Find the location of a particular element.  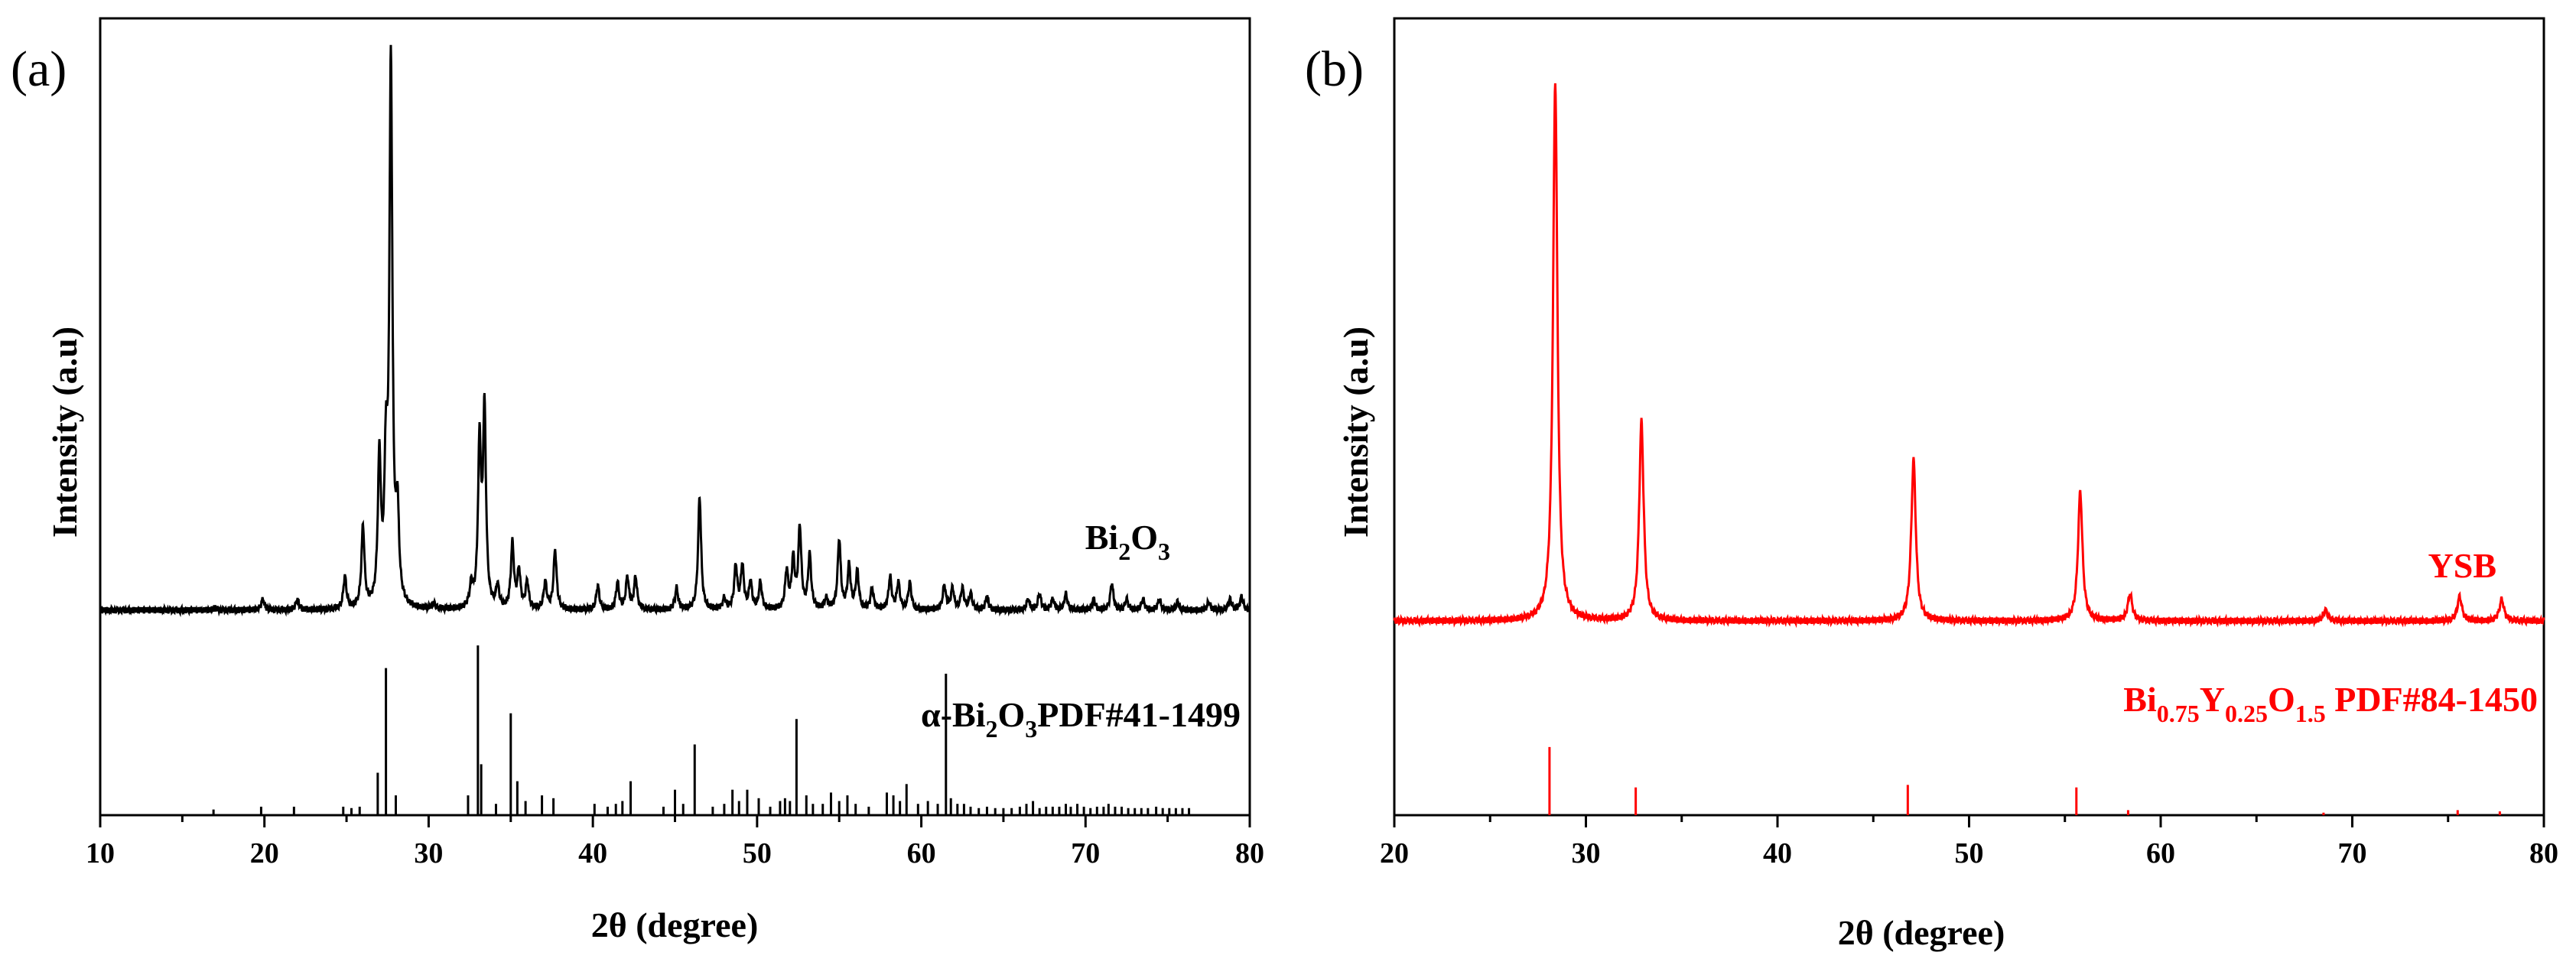

panel-b-xtick-label-70: 70 is located at coordinates (2352, 853).